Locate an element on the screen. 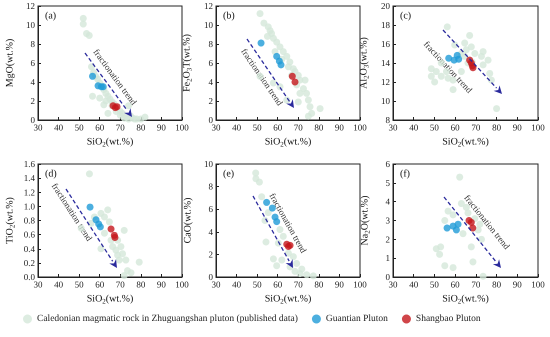  y-tick-label: 1 is located at coordinates (388, 258).